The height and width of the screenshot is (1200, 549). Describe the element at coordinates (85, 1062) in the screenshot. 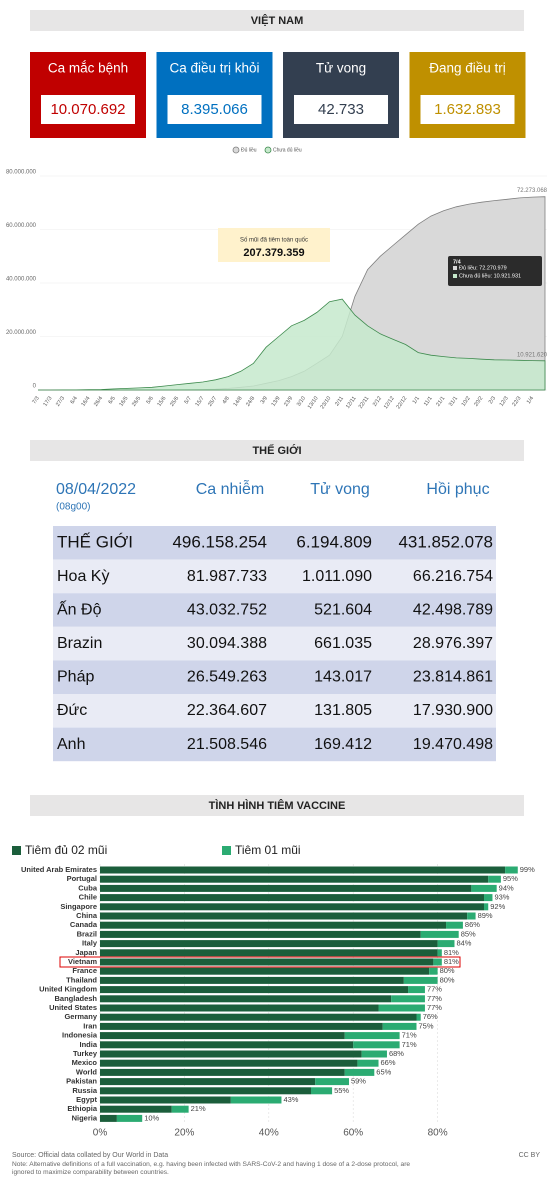

I see `y-tick-label: Mexico` at that location.